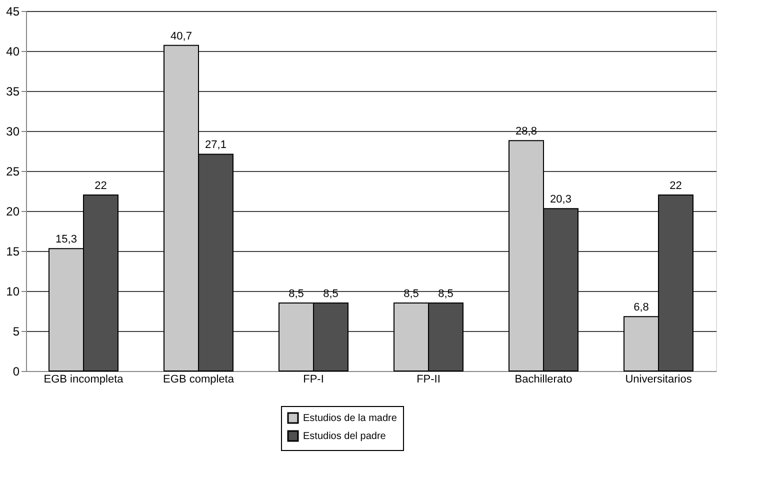 This screenshot has width=760, height=495. What do you see at coordinates (13, 171) in the screenshot?
I see `y-tick-label: 25` at bounding box center [13, 171].